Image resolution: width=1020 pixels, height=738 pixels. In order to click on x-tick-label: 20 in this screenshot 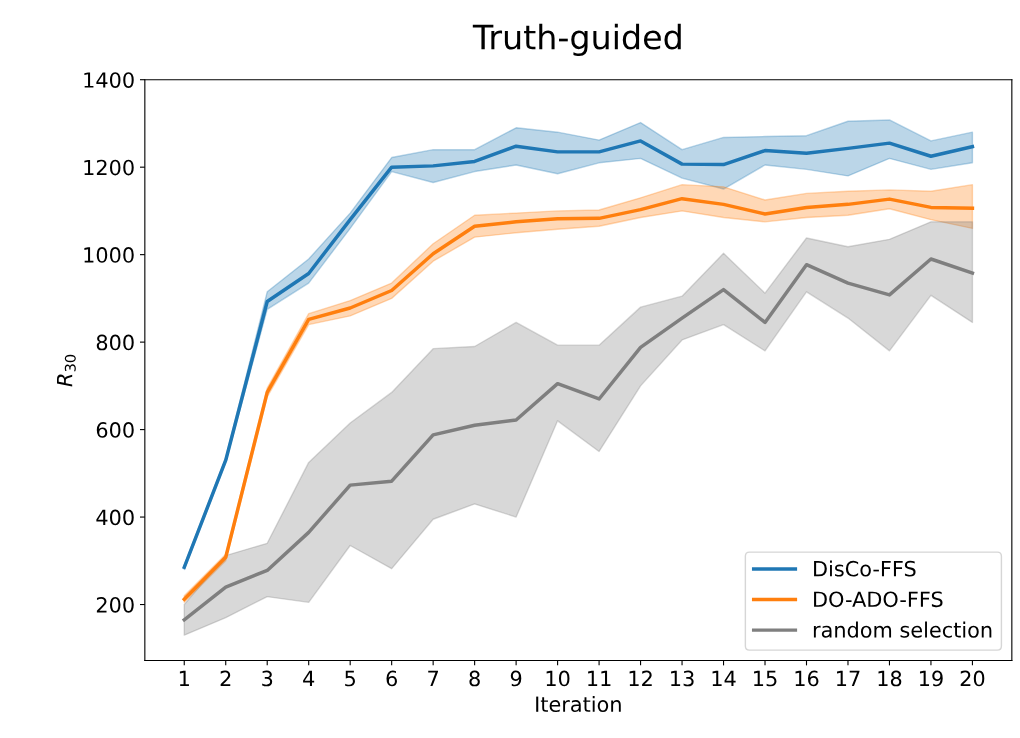, I will do `click(972, 678)`.